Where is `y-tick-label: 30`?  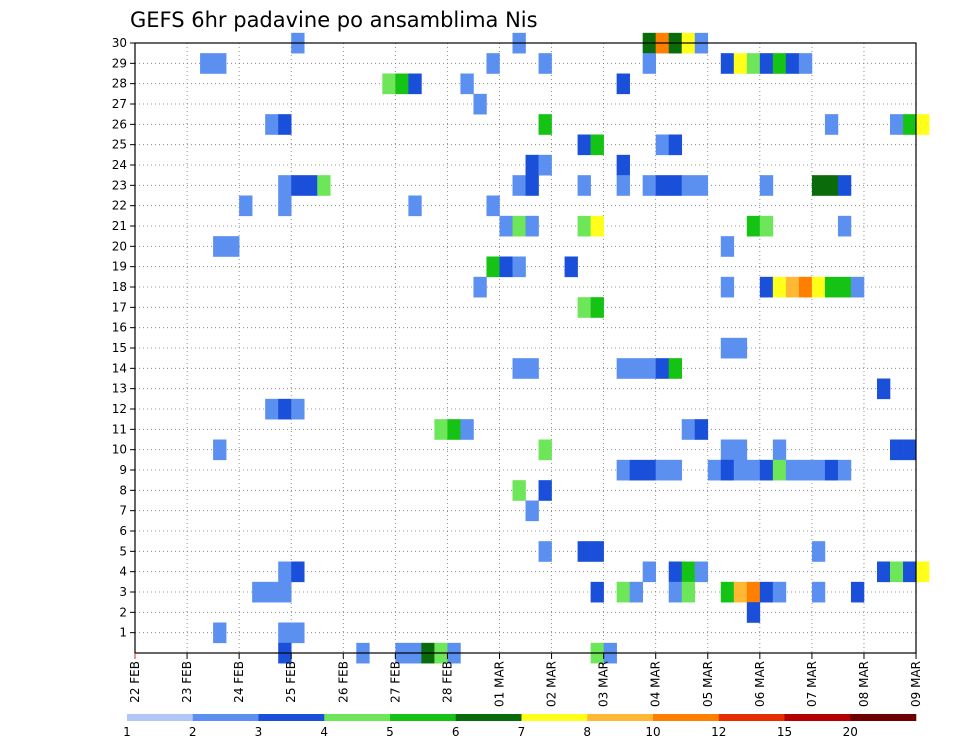 y-tick-label: 30 is located at coordinates (119, 43).